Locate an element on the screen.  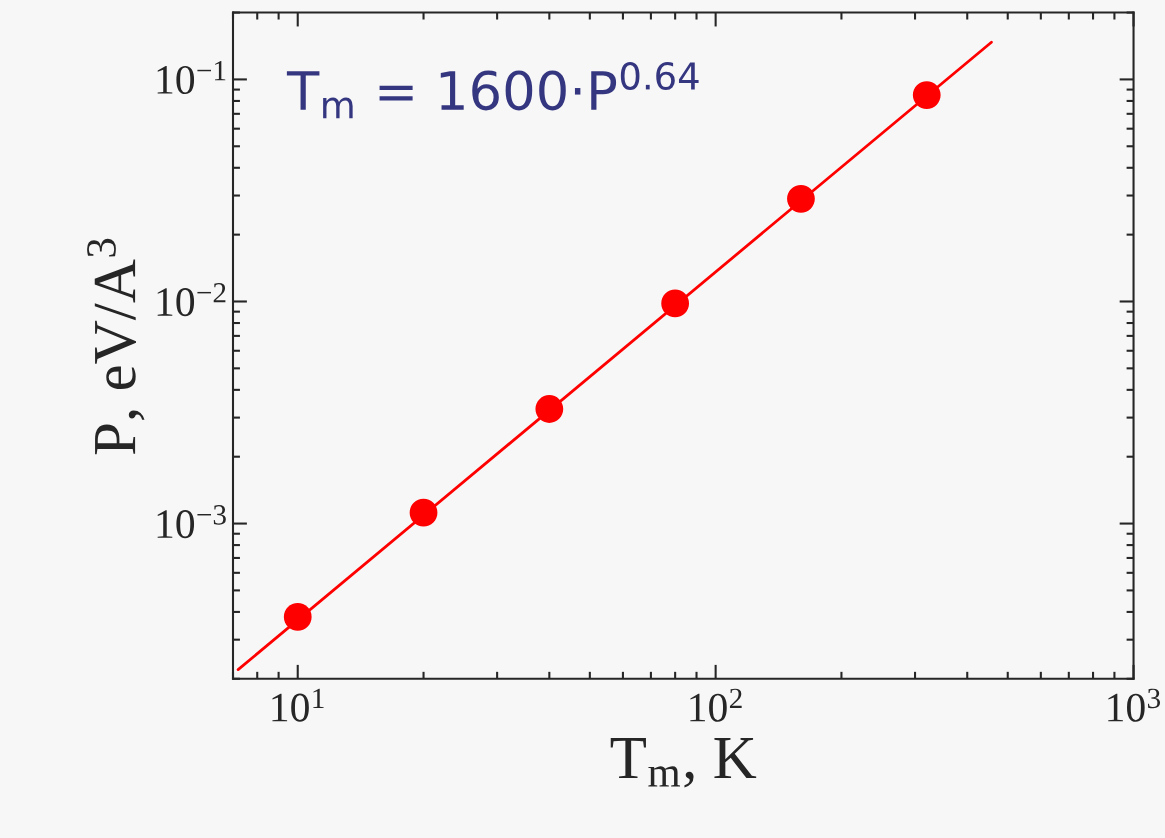
y-tick-label: 10$^{−3}$ is located at coordinates (191, 522).